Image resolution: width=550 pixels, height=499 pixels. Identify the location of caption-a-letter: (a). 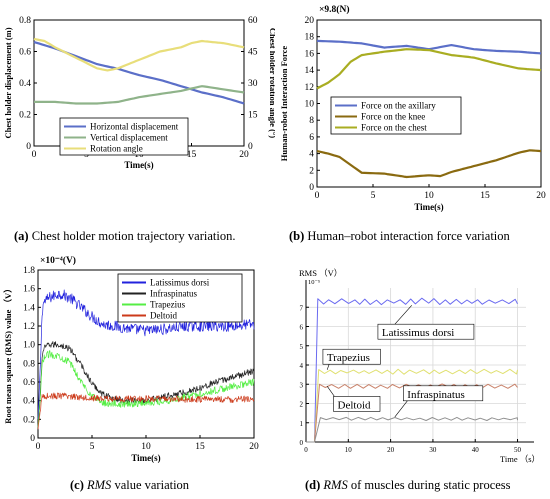
(21, 236).